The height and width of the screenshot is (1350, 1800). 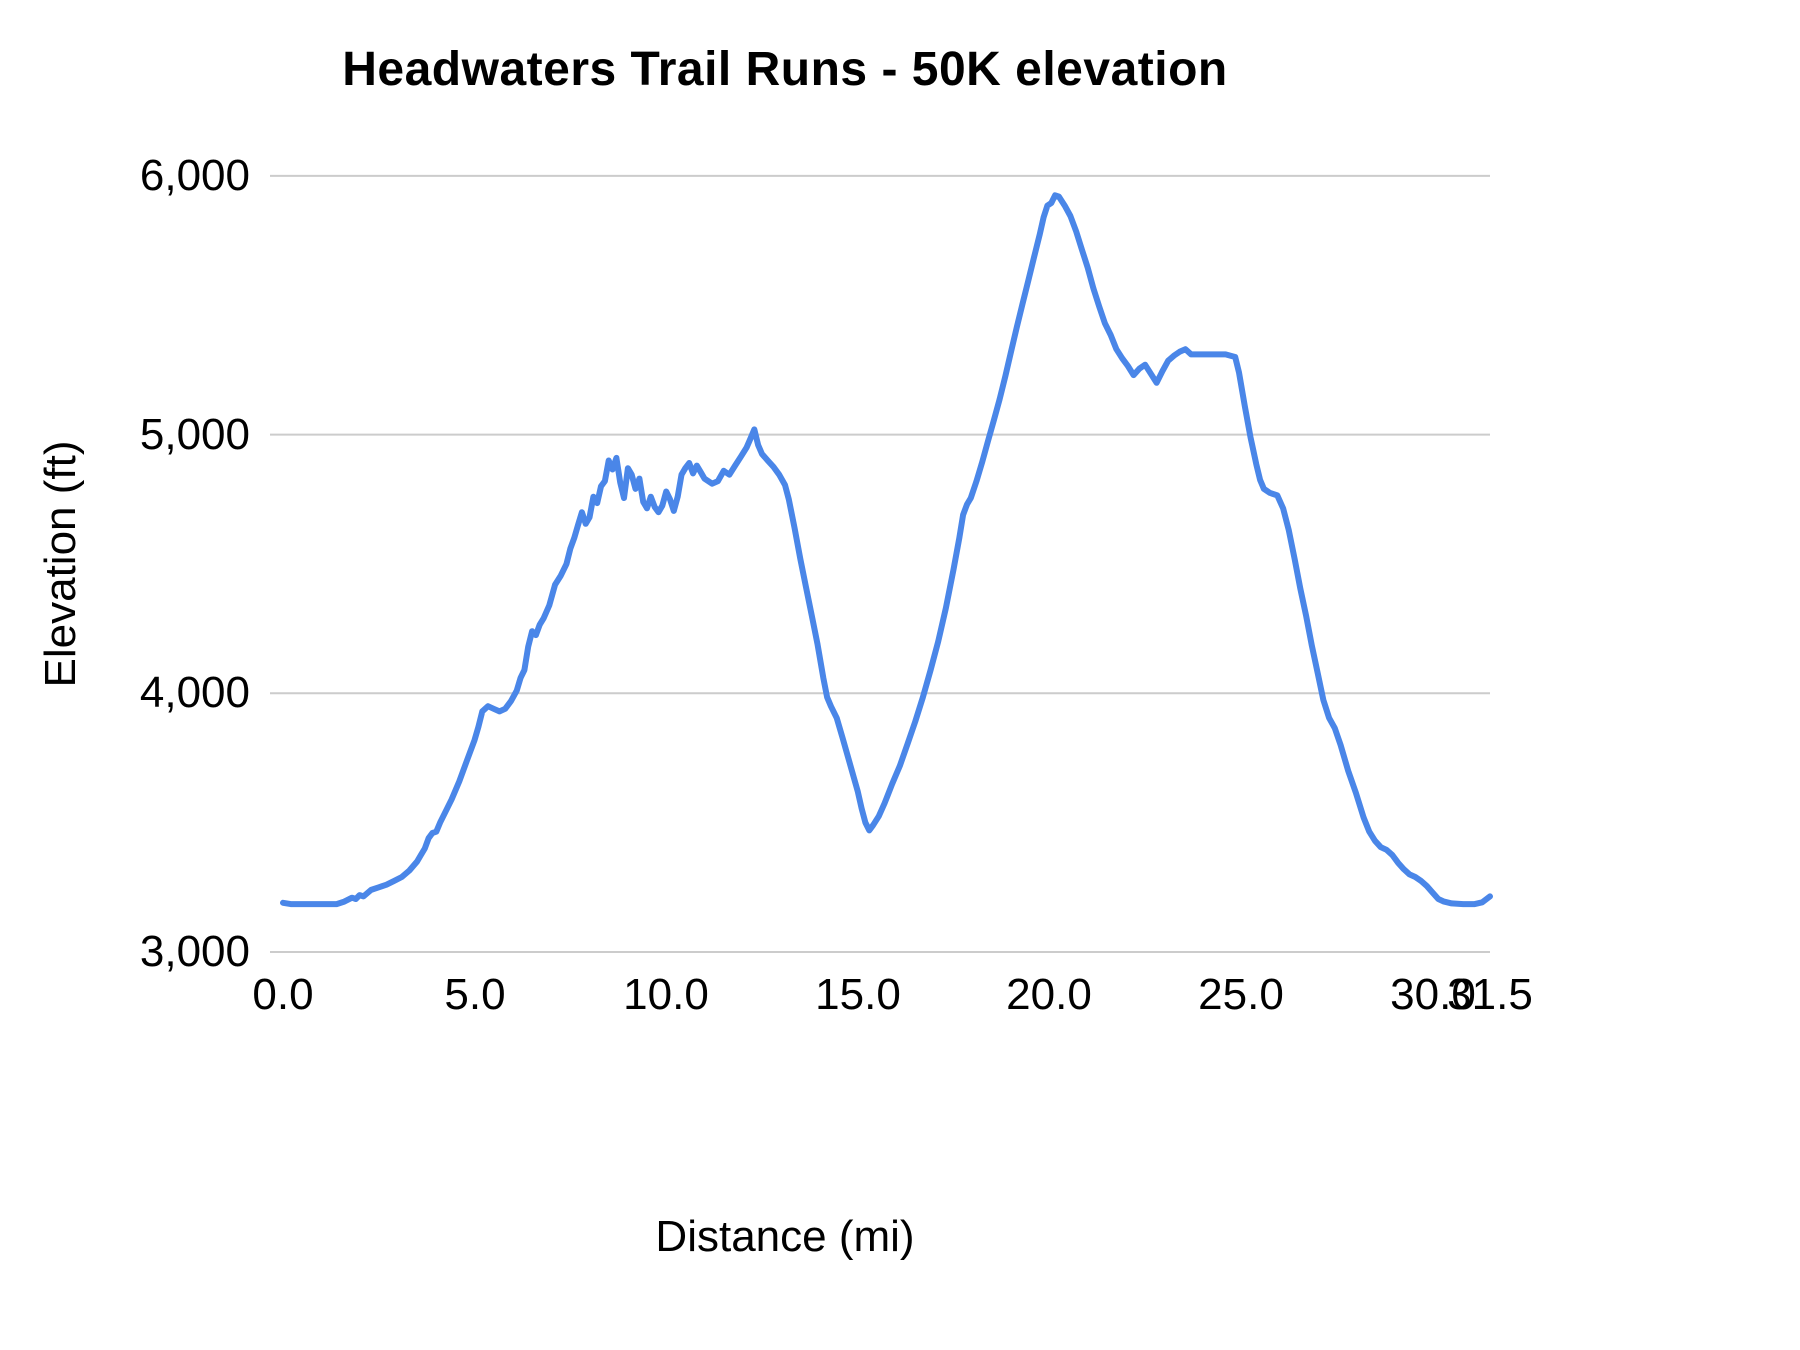 I want to click on x-tick-label: 20.0, so click(x=1049, y=994).